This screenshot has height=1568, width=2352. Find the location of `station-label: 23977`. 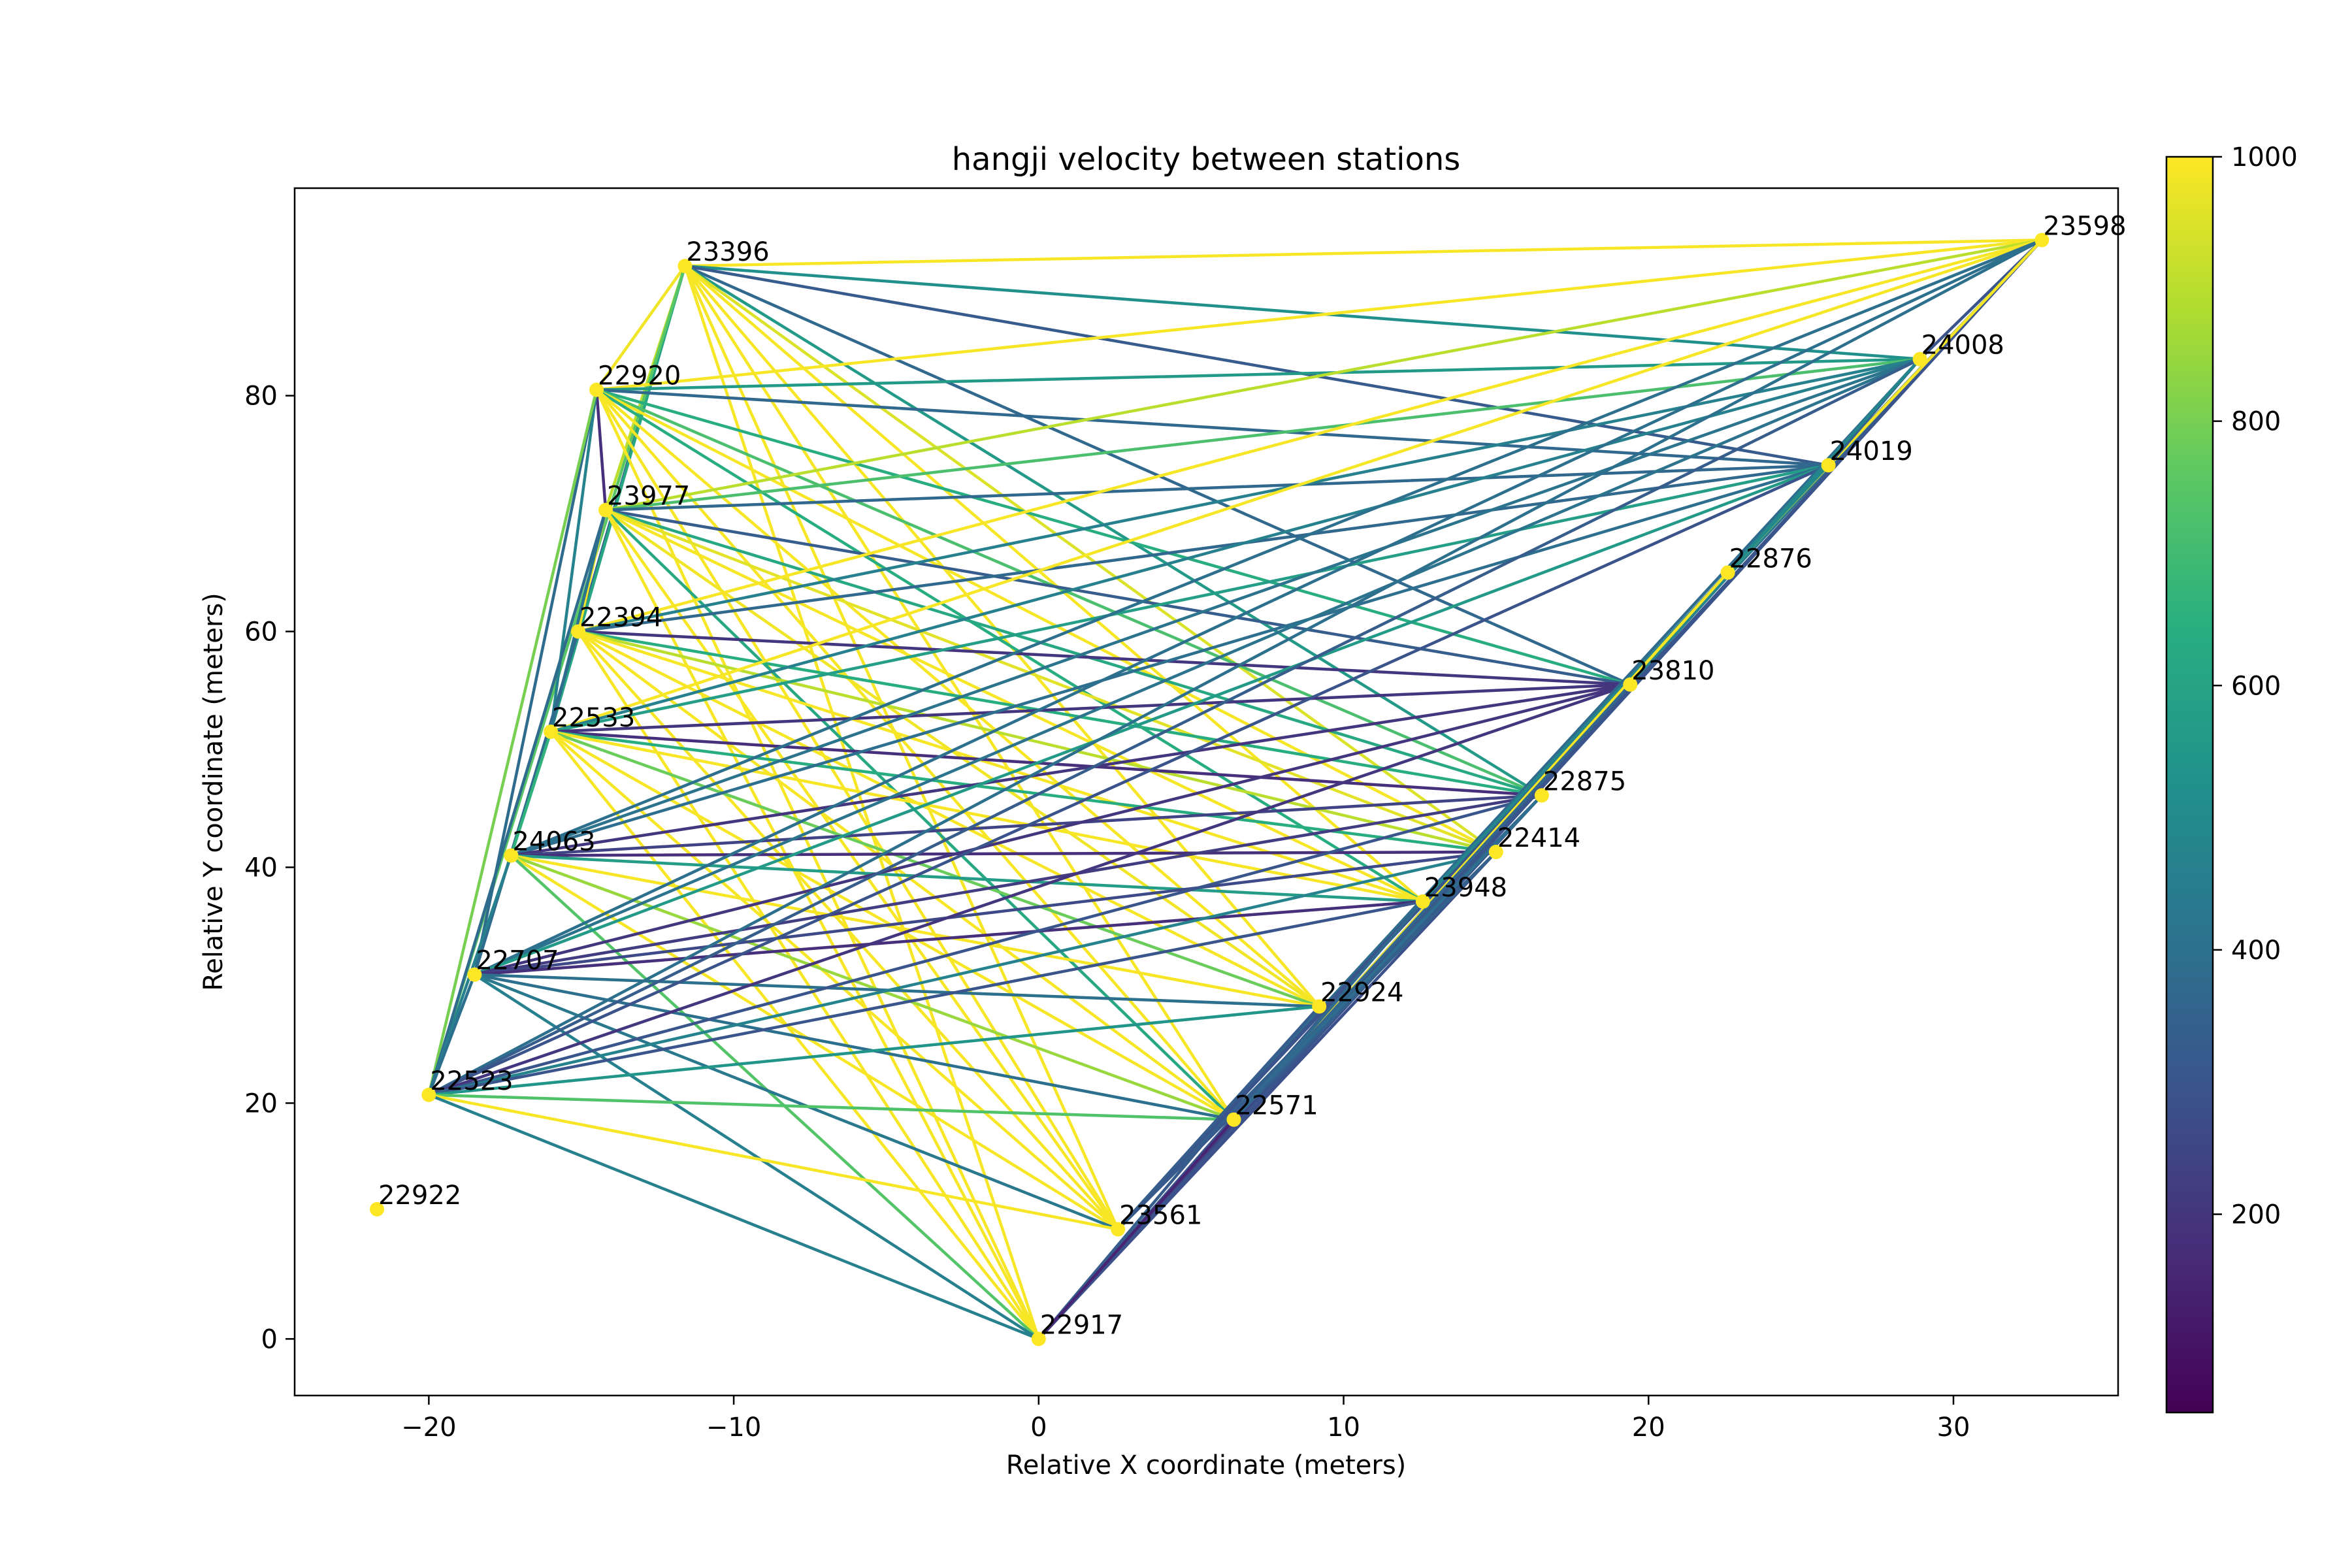

station-label: 23977 is located at coordinates (648, 497).